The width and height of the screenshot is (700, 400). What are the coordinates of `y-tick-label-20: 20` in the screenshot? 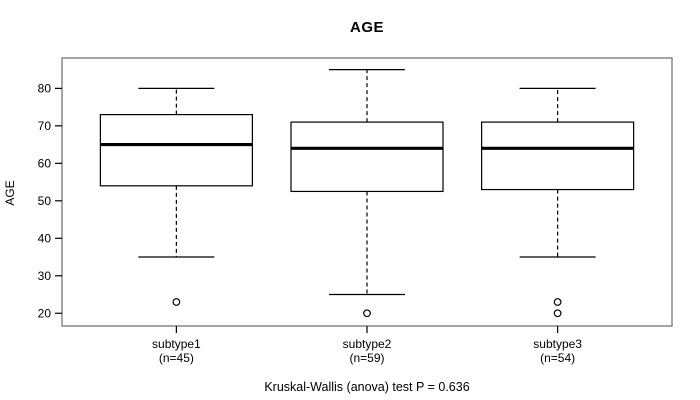 It's located at (45, 313).